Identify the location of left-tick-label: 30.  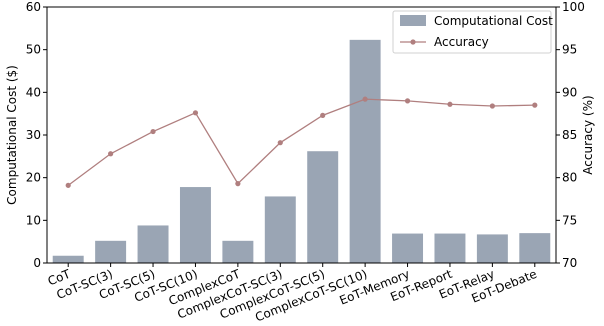
(33, 135).